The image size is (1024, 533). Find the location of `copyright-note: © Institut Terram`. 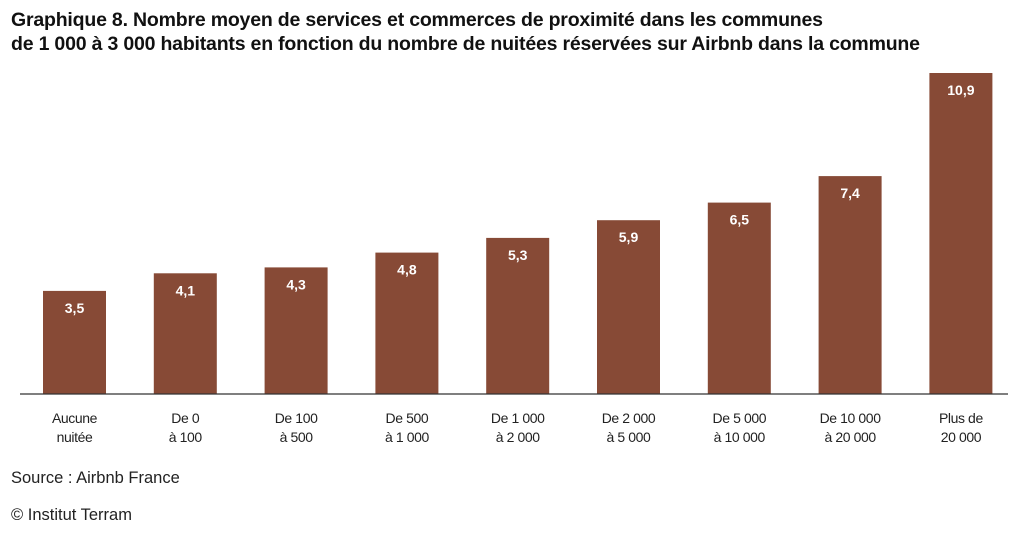

copyright-note: © Institut Terram is located at coordinates (71, 515).